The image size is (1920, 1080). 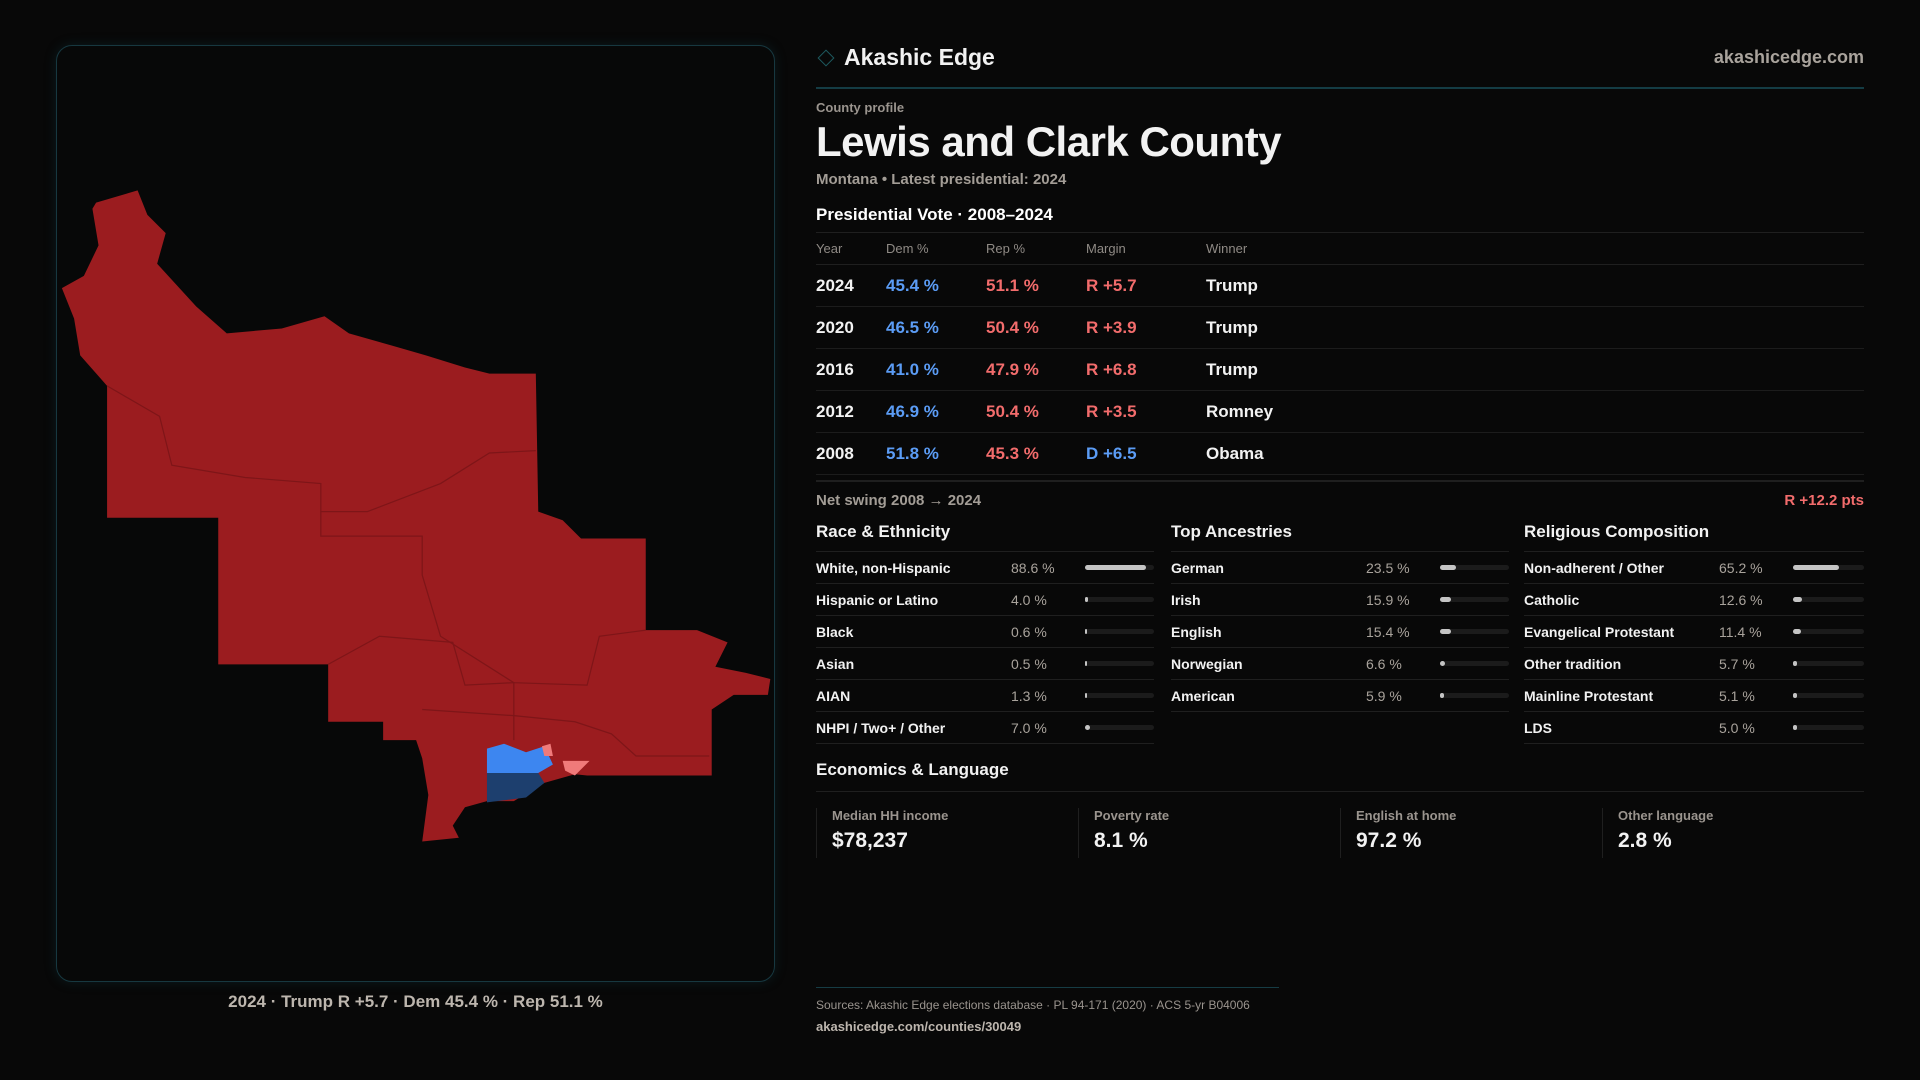 I want to click on list-item: LDS 5.0 %, so click(x=1694, y=728).